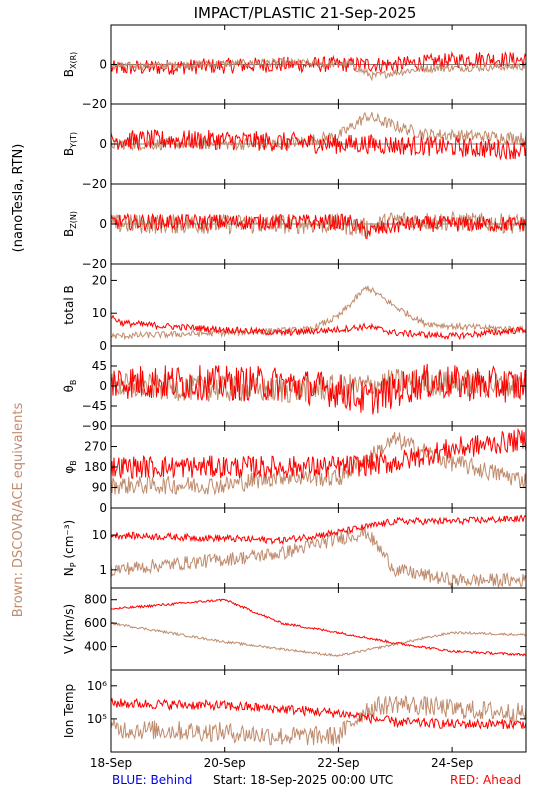 The image size is (550, 800). I want to click on y-axis-label: V (km/s), so click(69, 629).